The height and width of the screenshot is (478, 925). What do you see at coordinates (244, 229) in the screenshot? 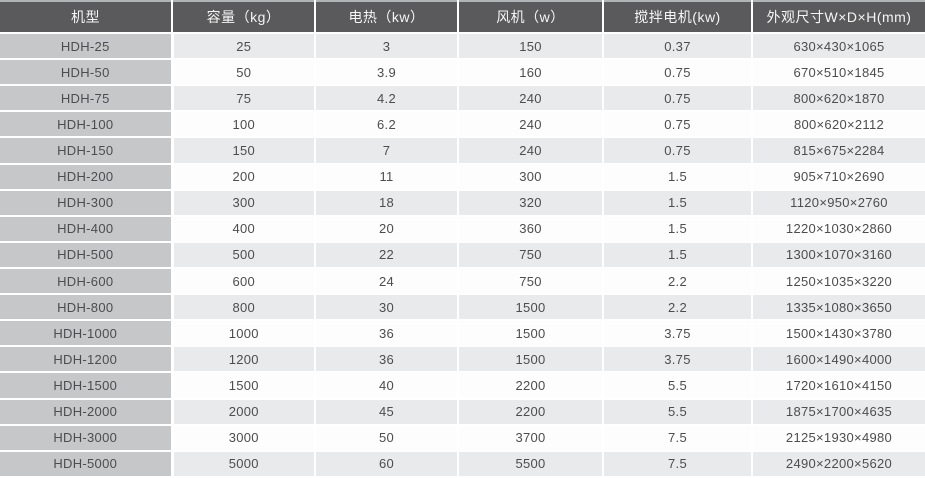
I see `value-cell: 400` at bounding box center [244, 229].